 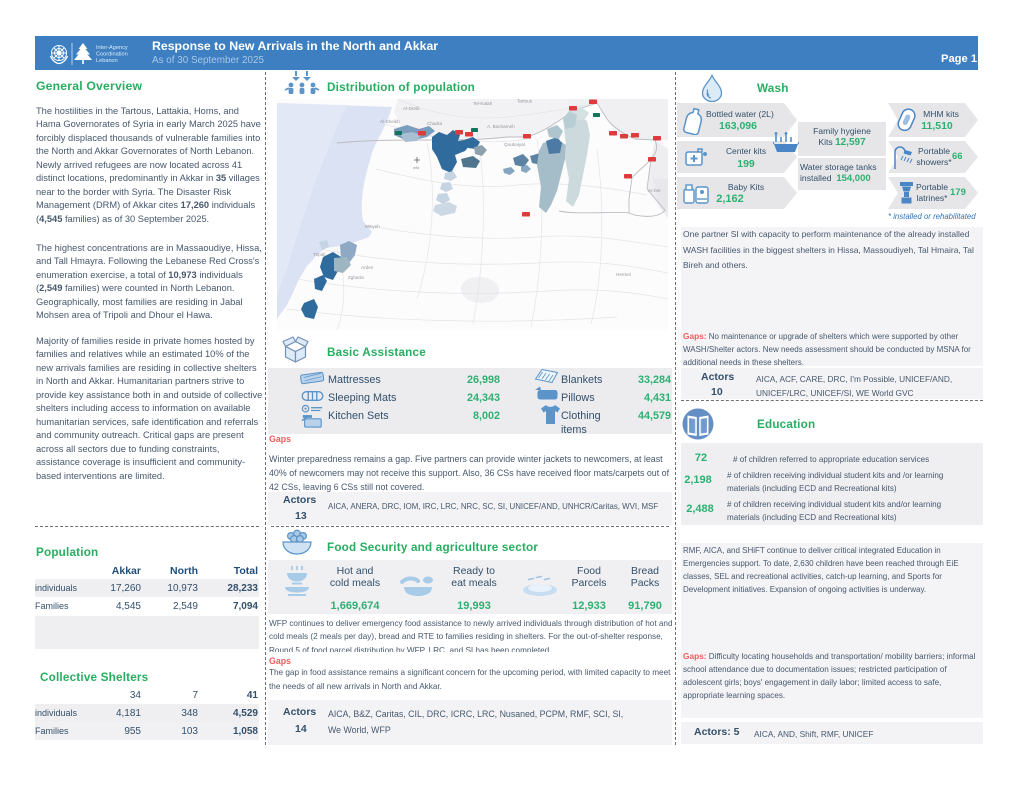 What do you see at coordinates (623, 274) in the screenshot?
I see `svg-text: Hermel` at bounding box center [623, 274].